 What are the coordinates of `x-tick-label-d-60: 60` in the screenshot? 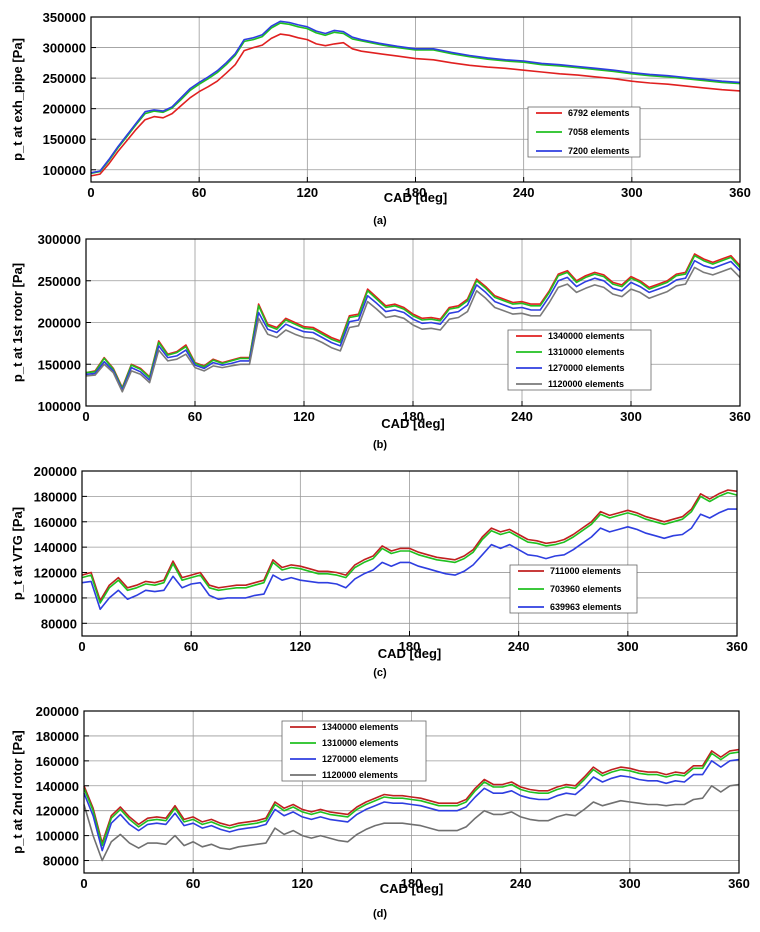 It's located at (193, 883).